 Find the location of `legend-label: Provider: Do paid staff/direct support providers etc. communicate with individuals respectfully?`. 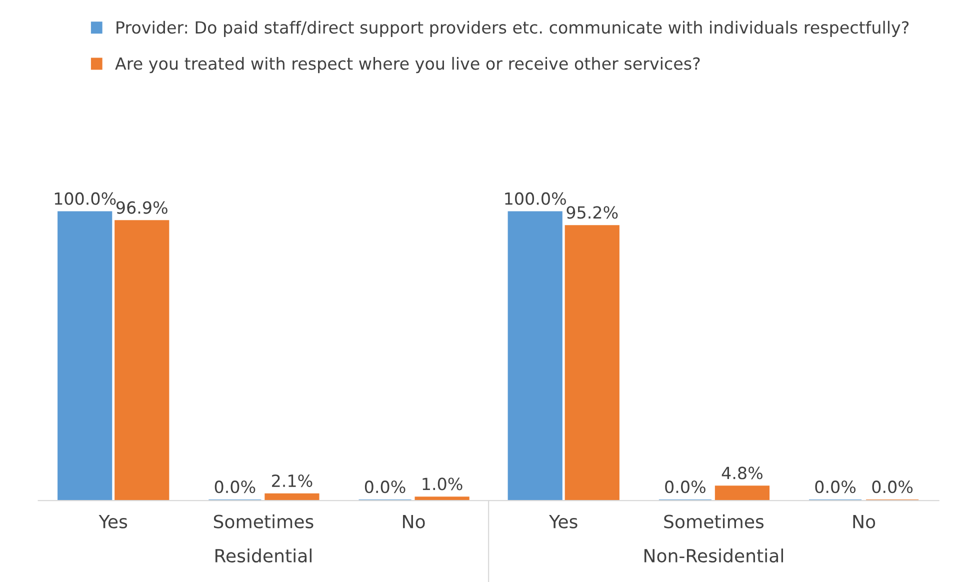

legend-label: Provider: Do paid staff/direct support providers etc. communicate with individuals respectfully? is located at coordinates (512, 28).